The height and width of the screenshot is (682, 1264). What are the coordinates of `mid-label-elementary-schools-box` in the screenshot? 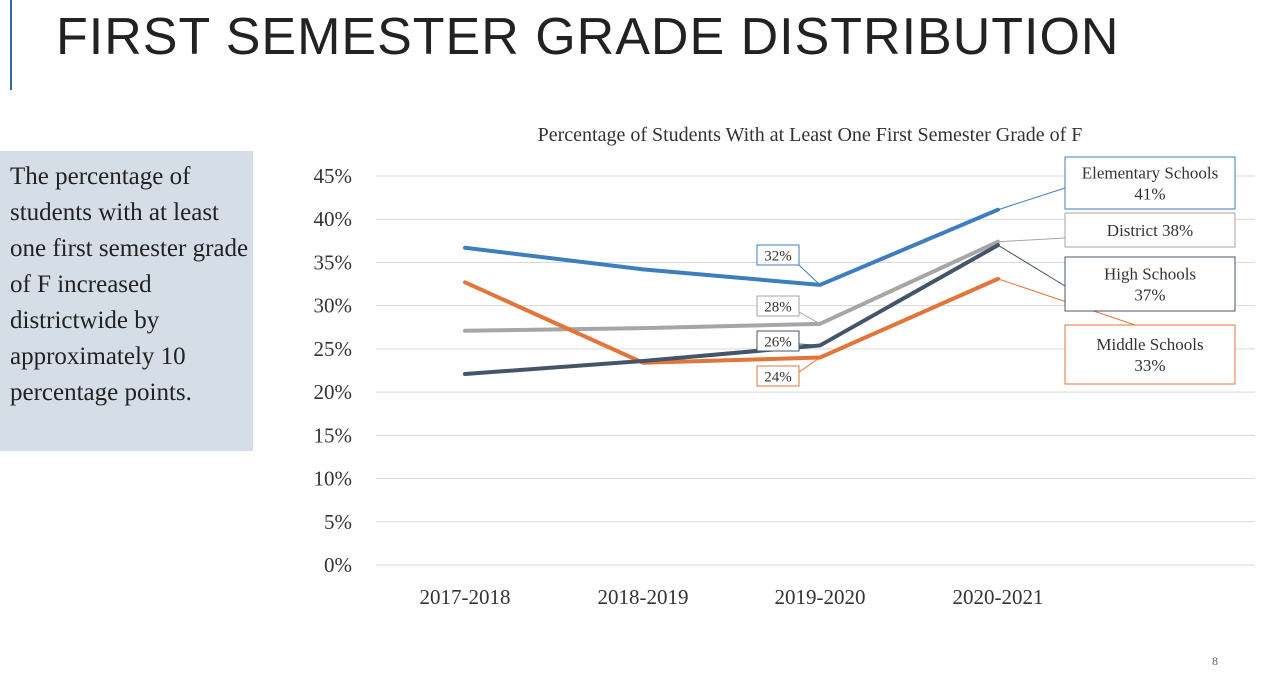 It's located at (778, 255).